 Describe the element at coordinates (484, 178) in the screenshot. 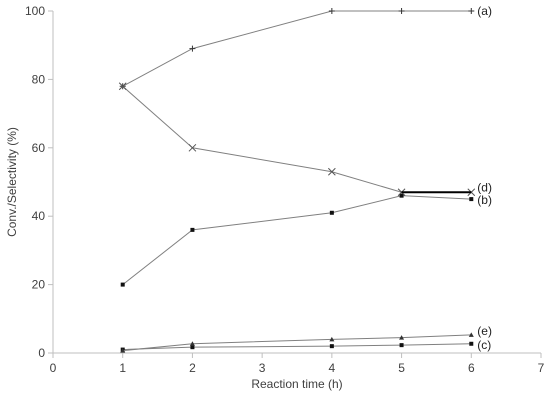

I see `series-labels-layer: (a) (b) (c) (d) (e)` at that location.